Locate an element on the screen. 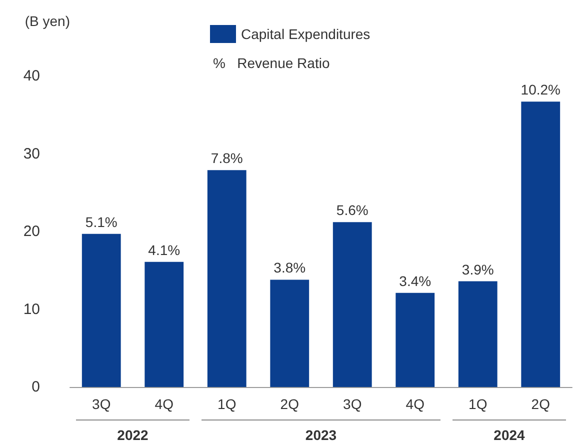 This screenshot has width=582, height=447. y-tick-label: 0 is located at coordinates (36, 387).